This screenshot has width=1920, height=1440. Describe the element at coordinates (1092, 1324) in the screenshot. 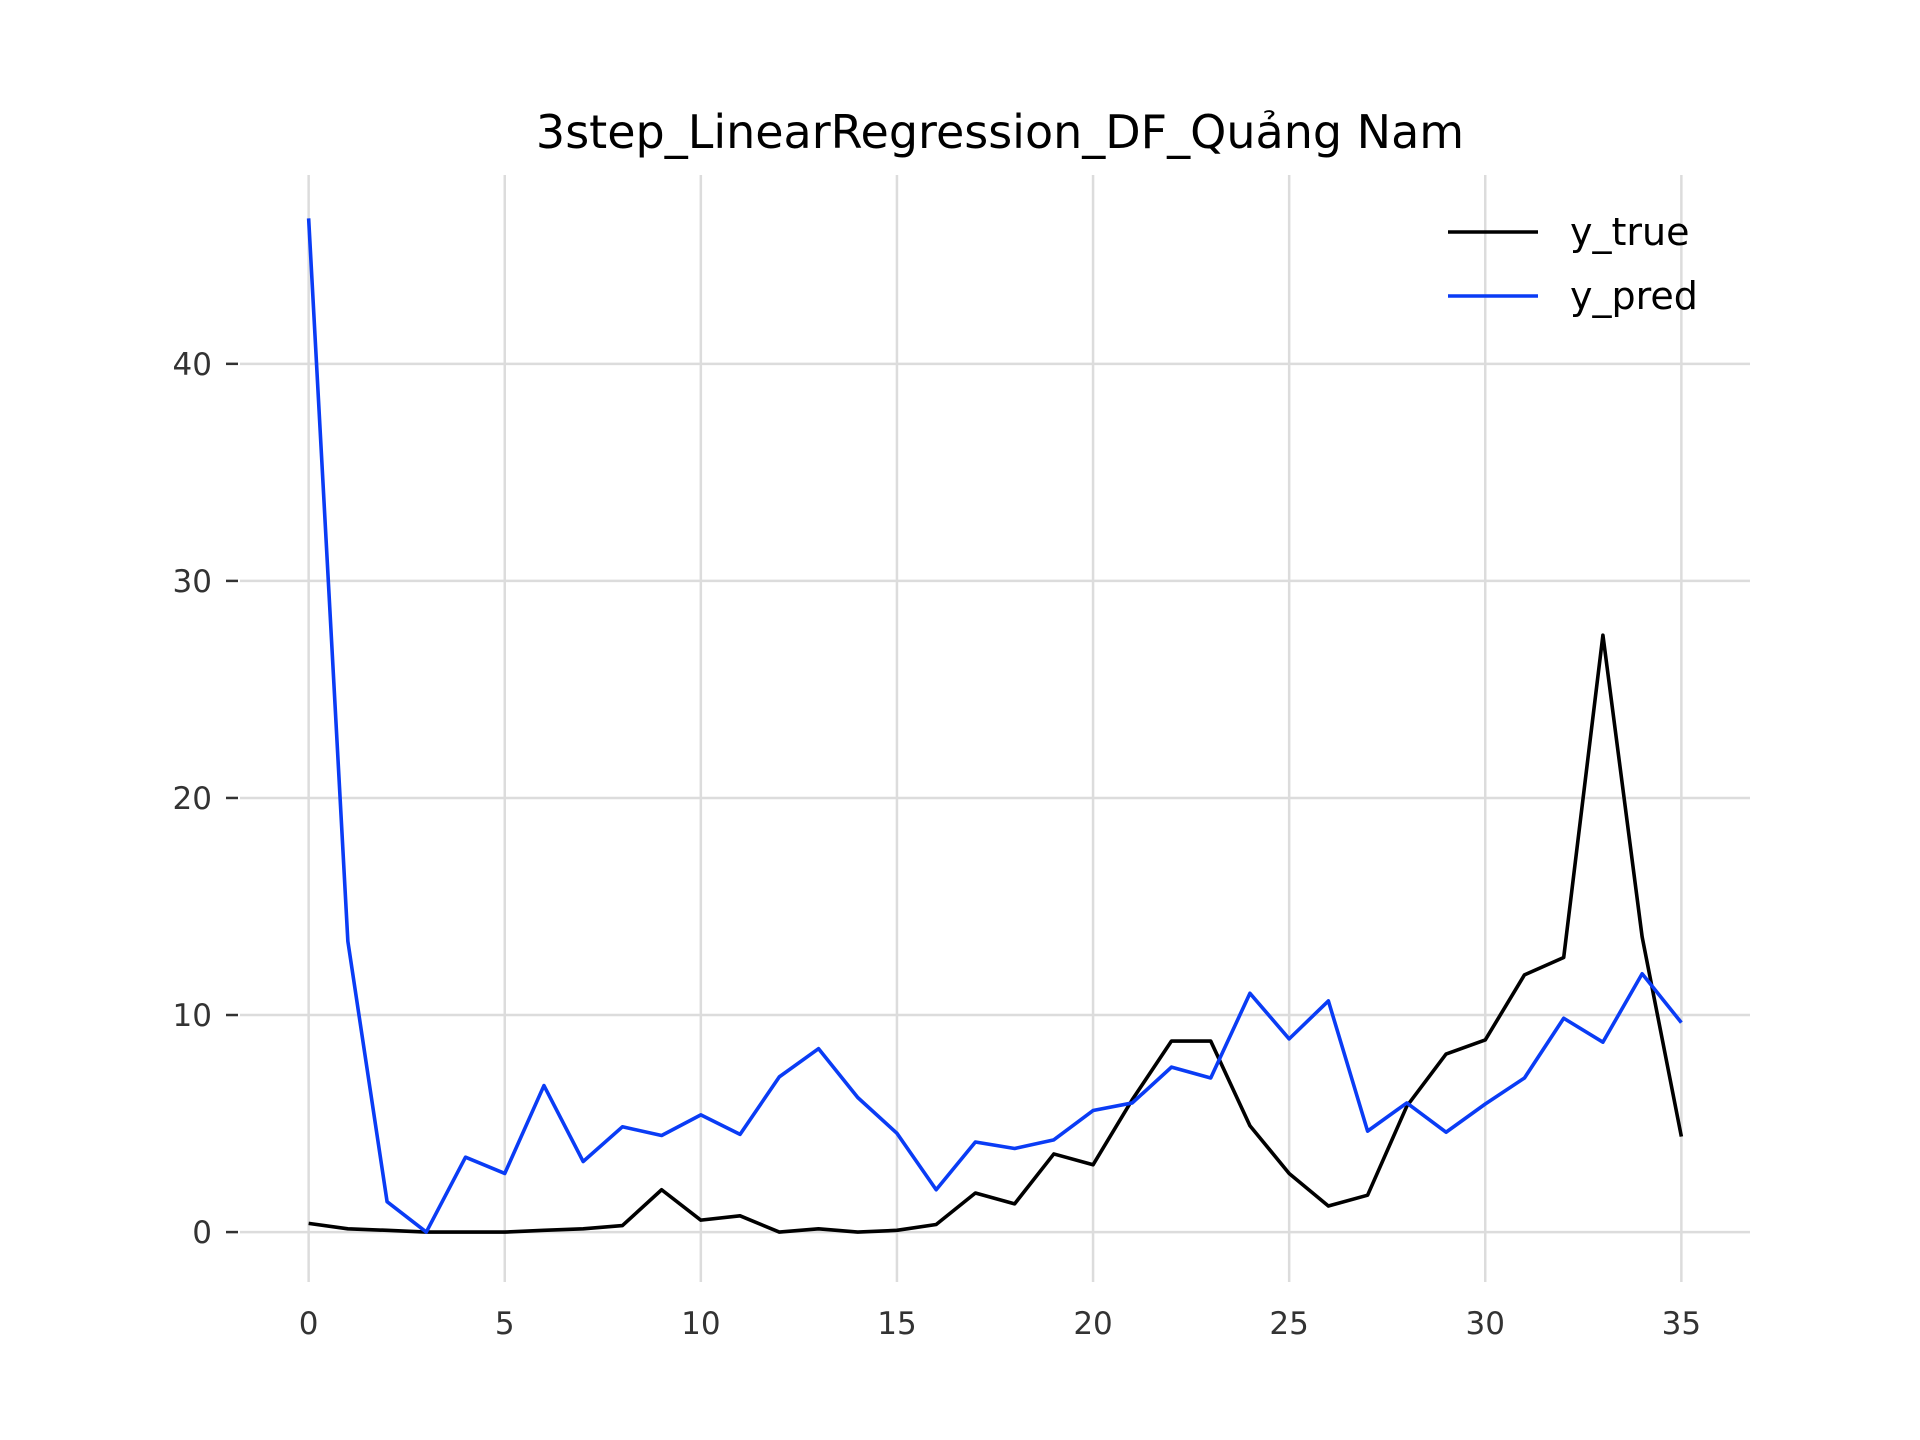

I see `x-tick-label: 20` at that location.